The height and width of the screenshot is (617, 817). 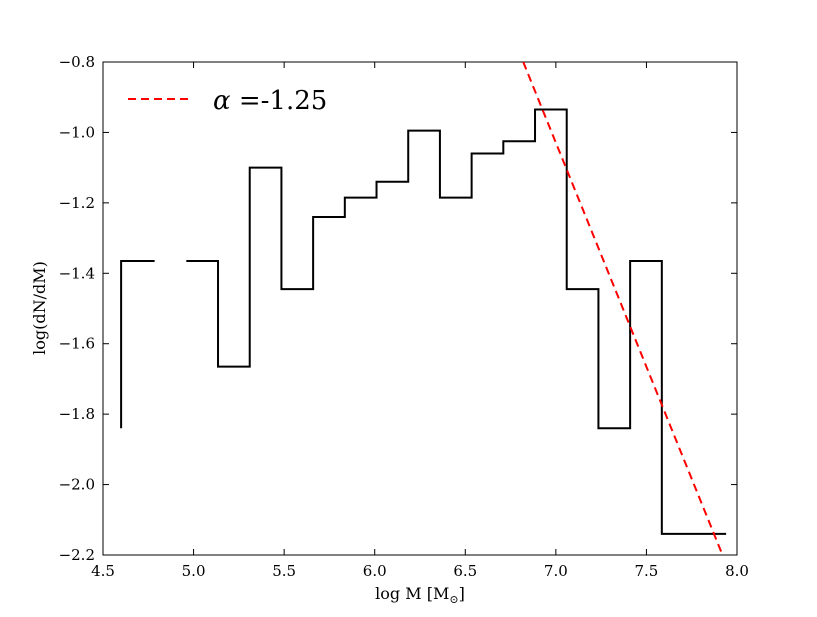 I want to click on y-tick-label: −1.6, so click(x=77, y=344).